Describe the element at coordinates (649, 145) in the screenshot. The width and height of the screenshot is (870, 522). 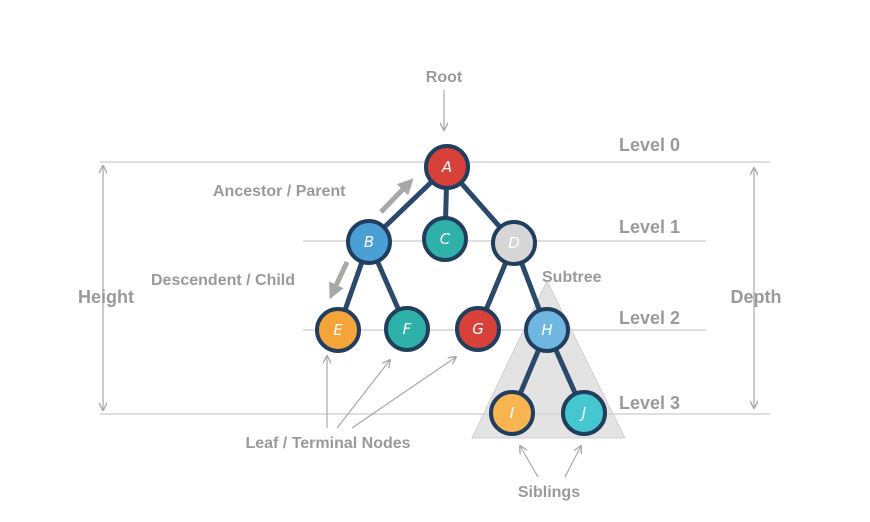
I see `level-0-label: Level 0` at that location.